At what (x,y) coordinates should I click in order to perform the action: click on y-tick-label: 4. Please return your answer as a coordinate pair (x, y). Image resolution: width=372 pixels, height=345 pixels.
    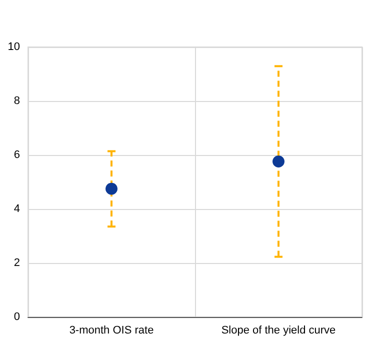
    Looking at the image, I should click on (17, 209).